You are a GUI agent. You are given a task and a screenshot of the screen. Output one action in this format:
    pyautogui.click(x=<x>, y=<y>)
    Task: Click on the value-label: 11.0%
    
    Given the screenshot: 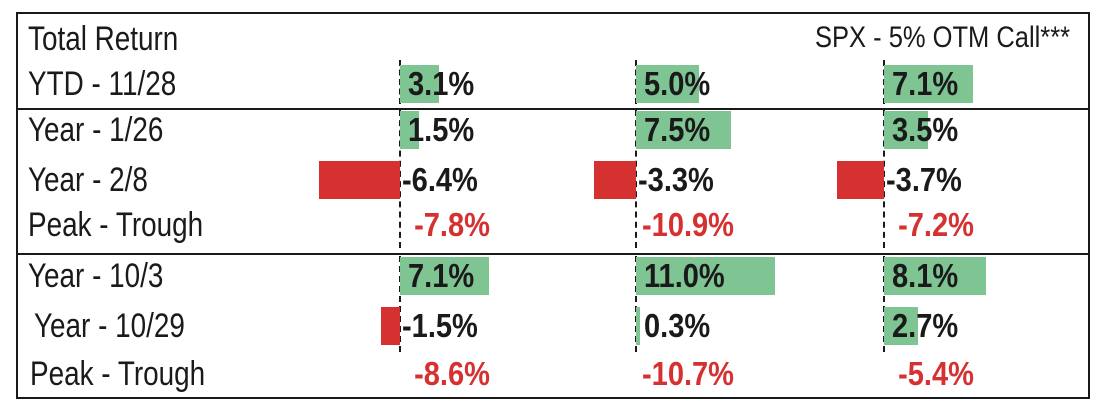 What is the action you would take?
    pyautogui.click(x=684, y=275)
    